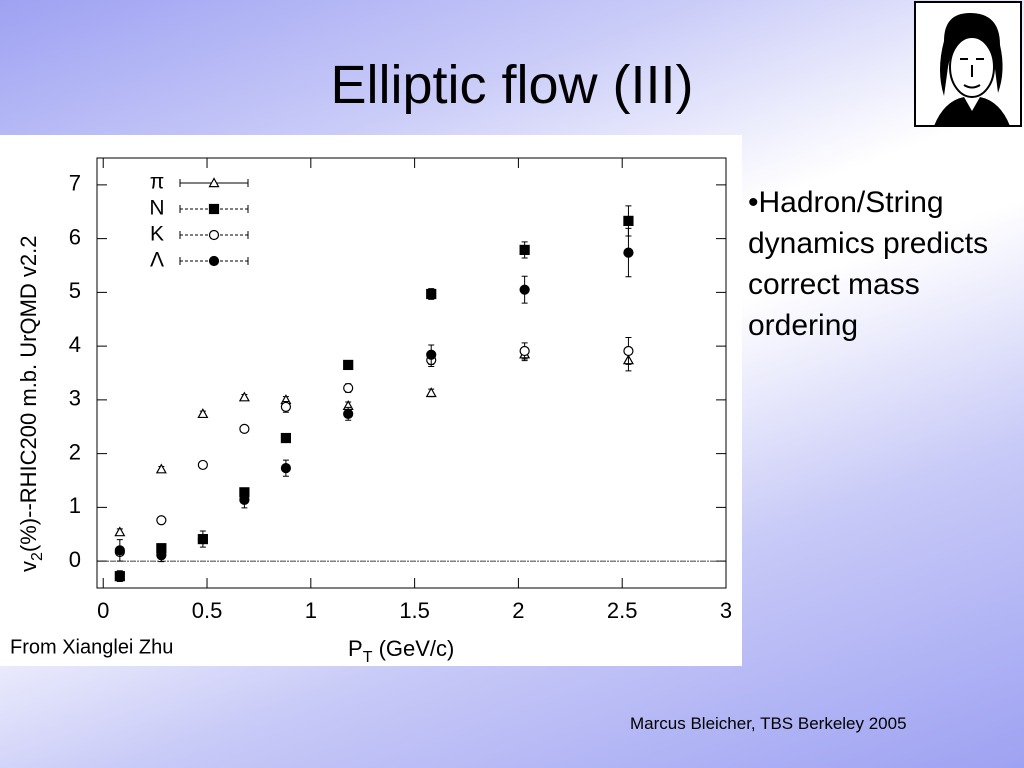 The height and width of the screenshot is (768, 1024). Describe the element at coordinates (414, 610) in the screenshot. I see `x-tick-label: 1.5` at that location.